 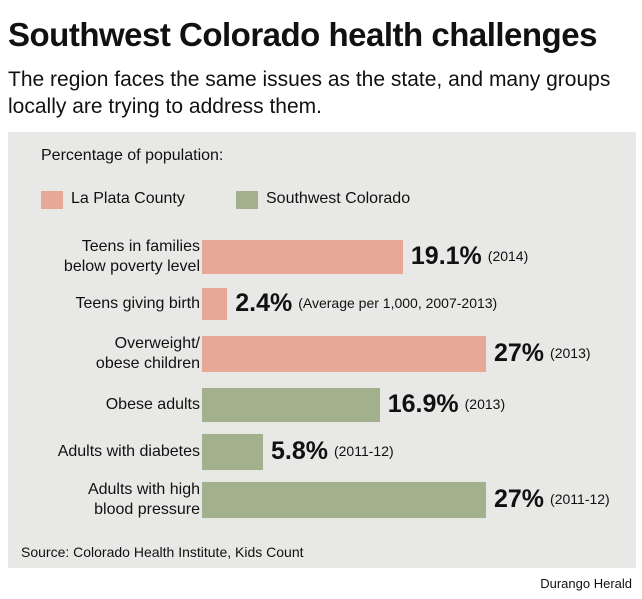 What do you see at coordinates (140, 246) in the screenshot?
I see `category-label-line: Teens in families` at bounding box center [140, 246].